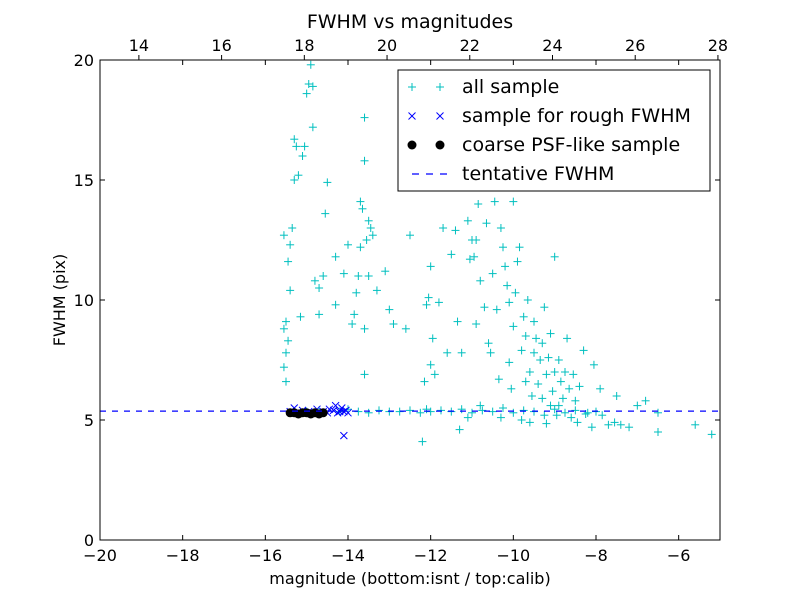 Image resolution: width=800 pixels, height=604 pixels. Describe the element at coordinates (84, 60) in the screenshot. I see `y-tick-label: 20` at that location.